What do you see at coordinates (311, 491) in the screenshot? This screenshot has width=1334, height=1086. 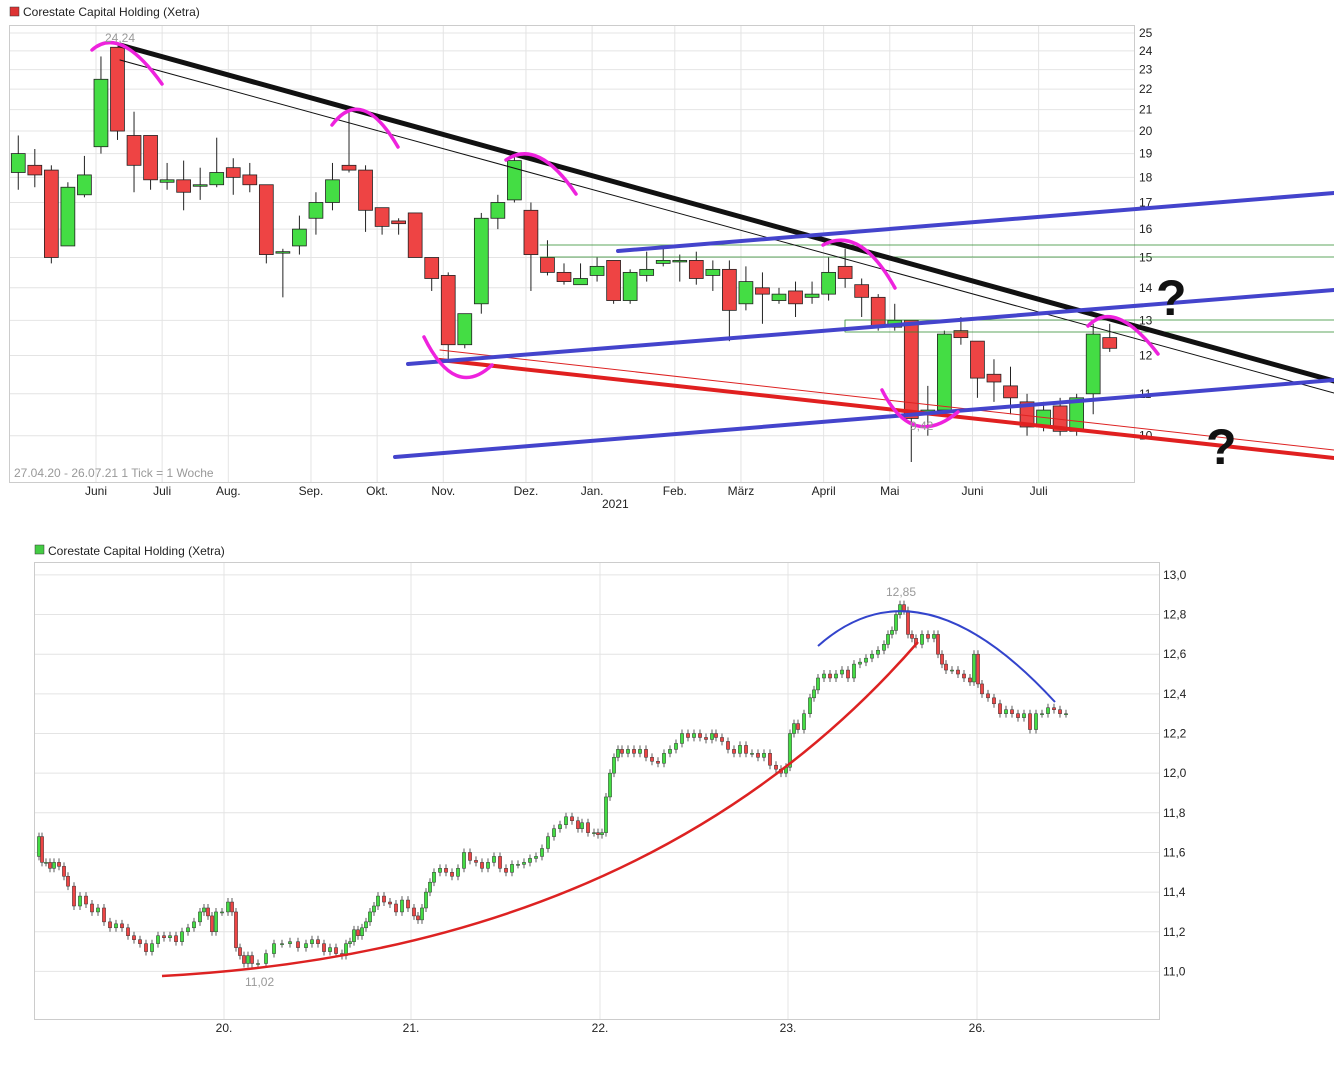 I see `top-x-tick-label: Sep.` at bounding box center [311, 491].